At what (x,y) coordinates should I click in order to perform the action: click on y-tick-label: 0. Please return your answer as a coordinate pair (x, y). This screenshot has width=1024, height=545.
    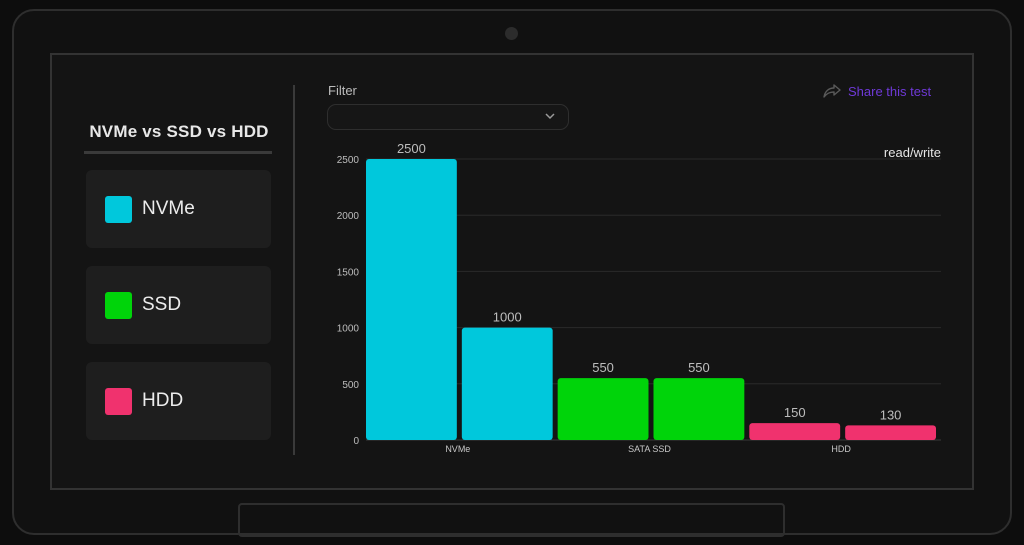
    Looking at the image, I should click on (356, 441).